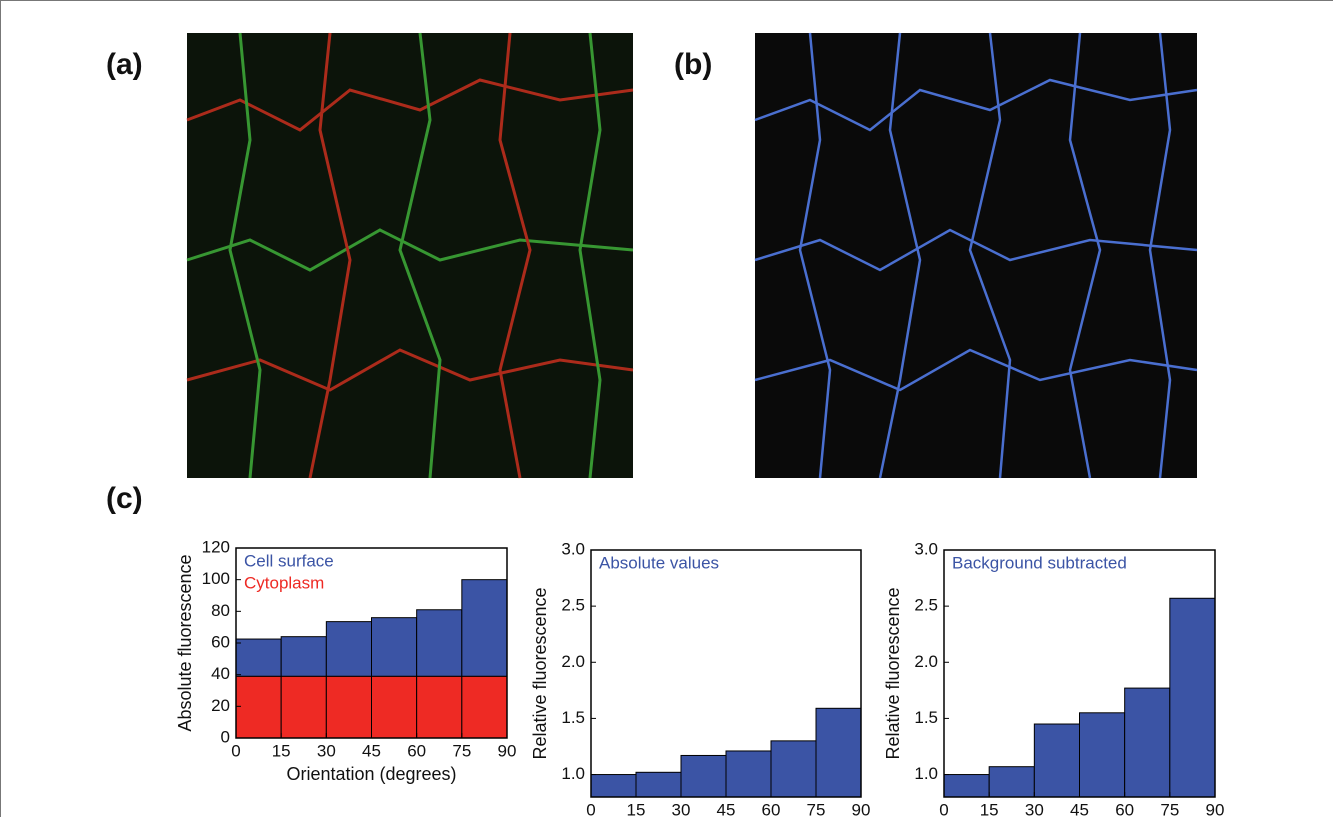 Image resolution: width=1333 pixels, height=822 pixels. I want to click on y-tick-label: 80, so click(220, 610).